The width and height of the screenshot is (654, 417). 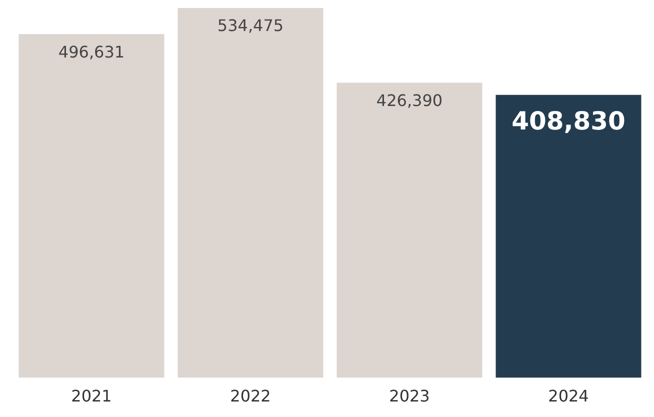 I want to click on x-tick-label: 2023, so click(x=409, y=396).